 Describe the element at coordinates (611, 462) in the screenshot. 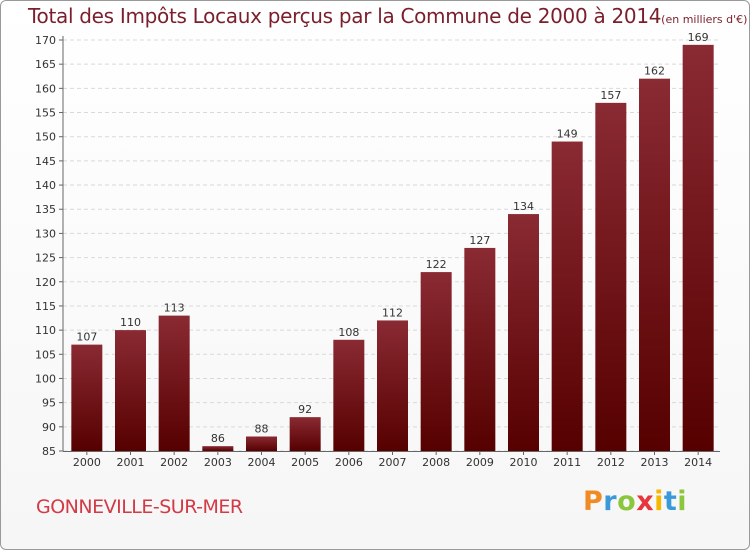

I see `x-tick-label: 2012` at that location.